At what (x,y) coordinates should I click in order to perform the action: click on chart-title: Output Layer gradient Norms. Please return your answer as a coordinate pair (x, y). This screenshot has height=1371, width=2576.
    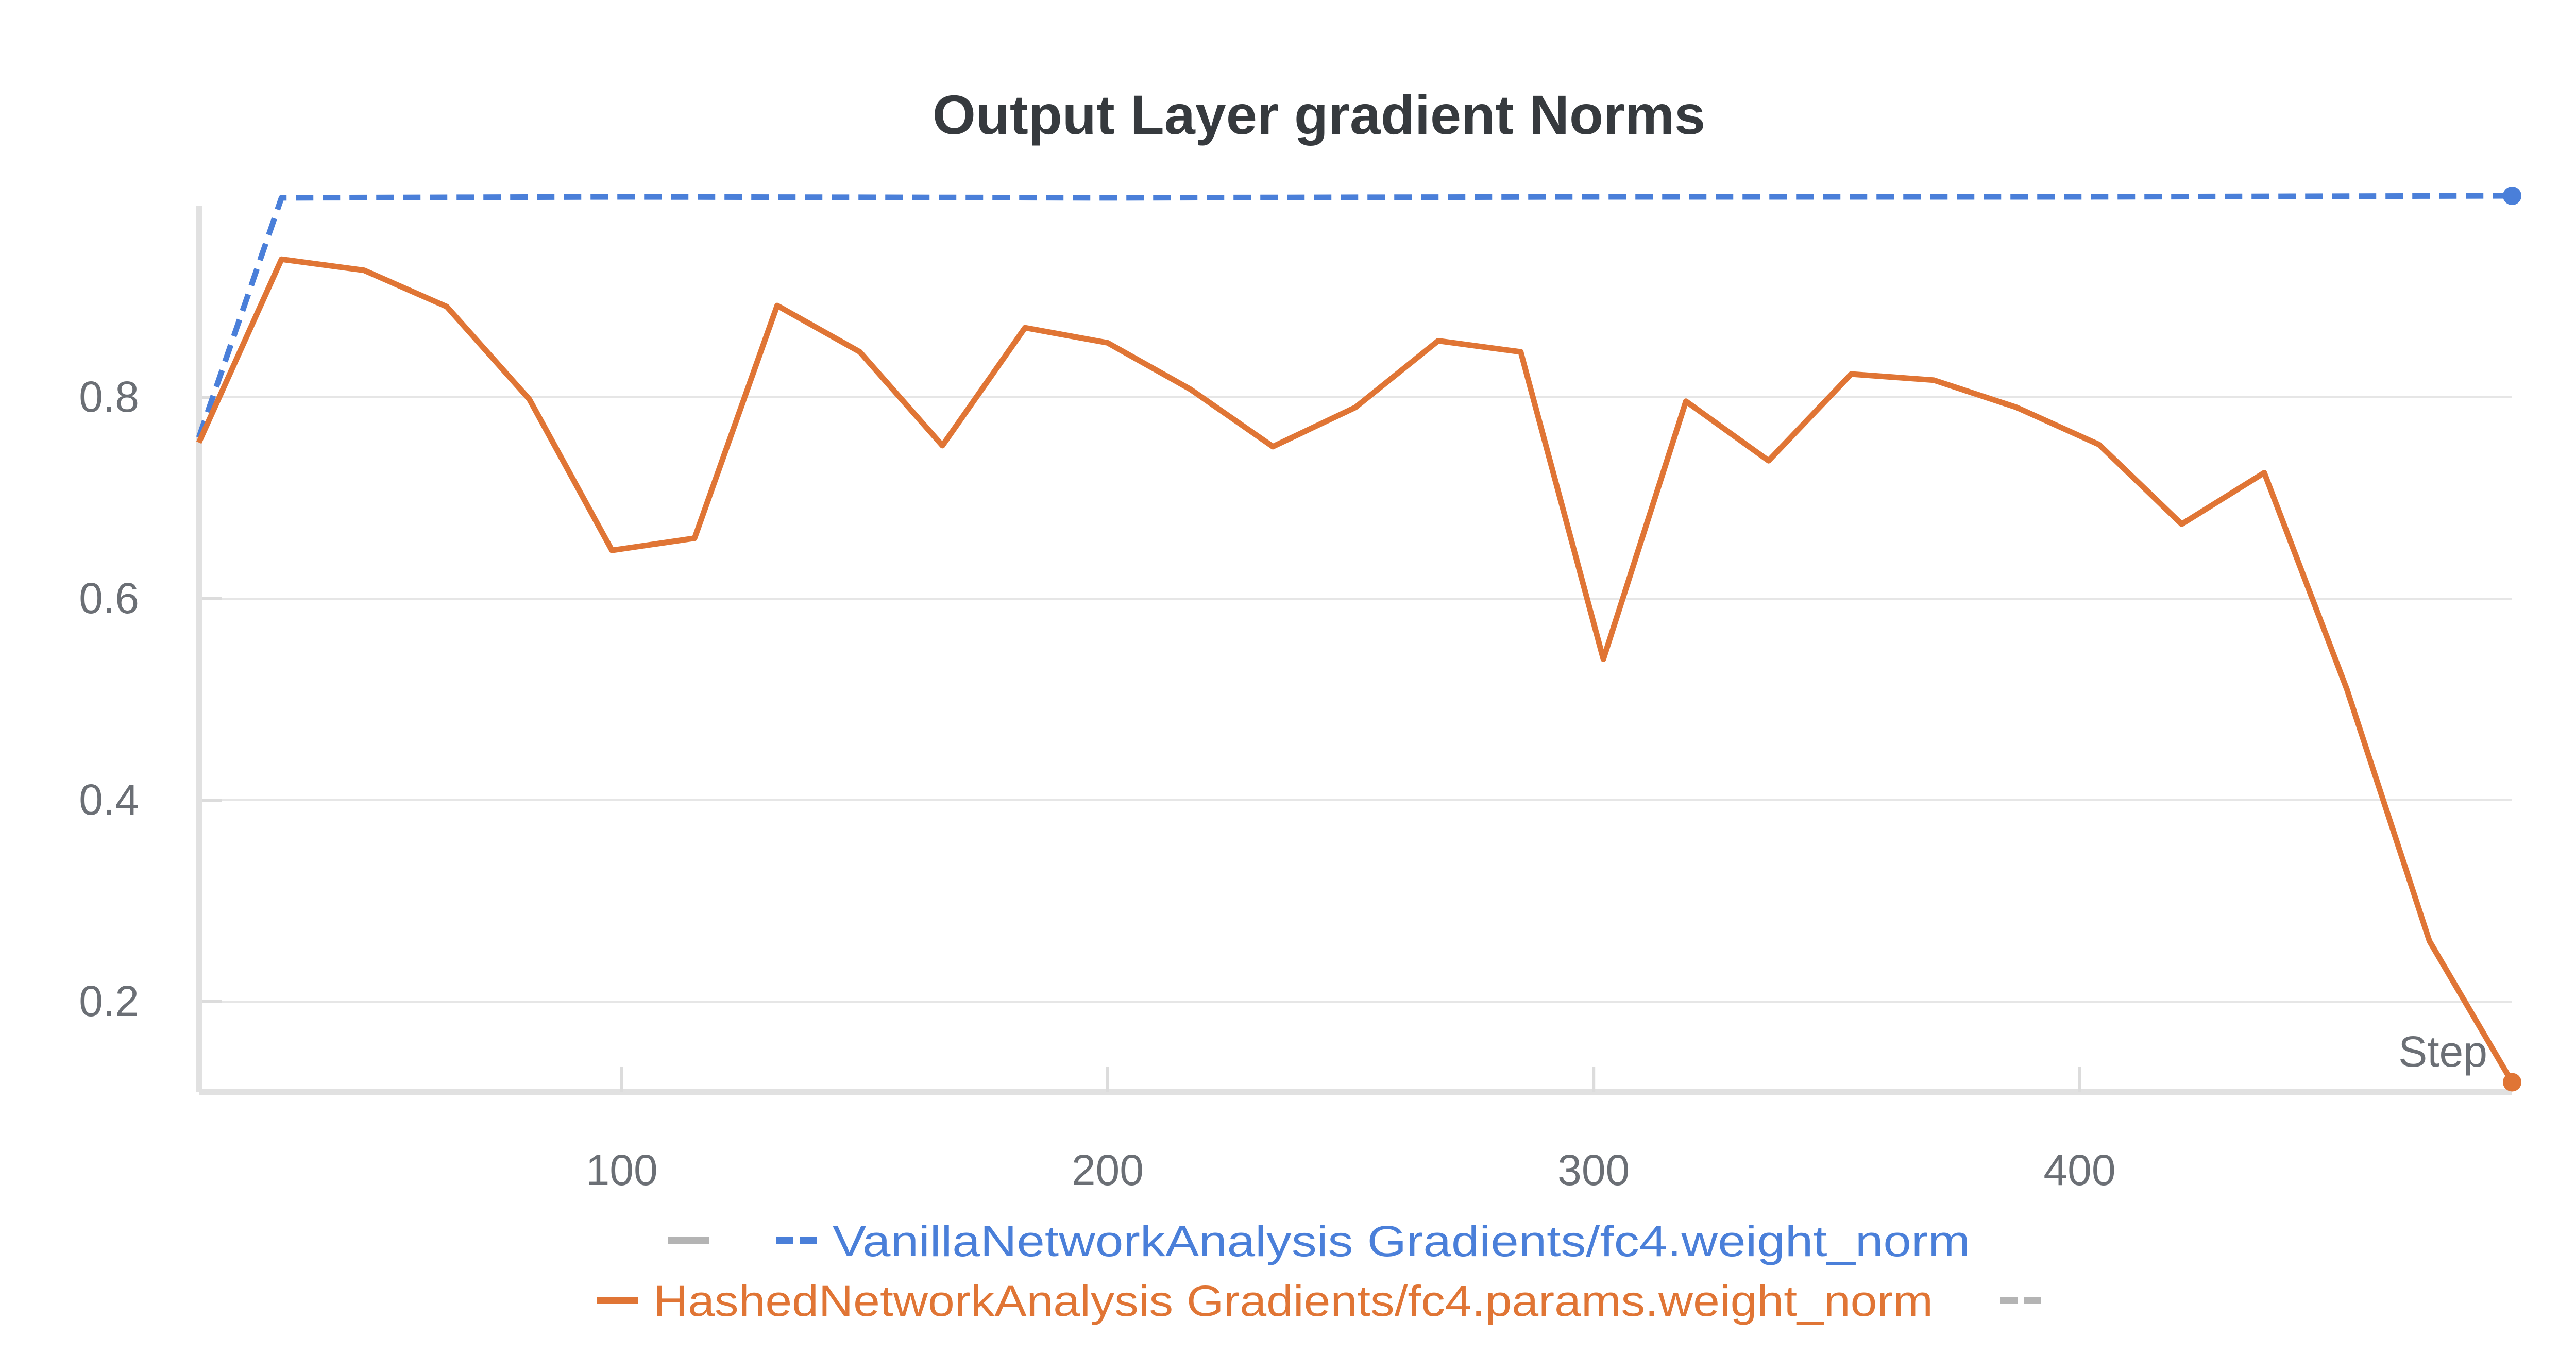
    Looking at the image, I should click on (1319, 115).